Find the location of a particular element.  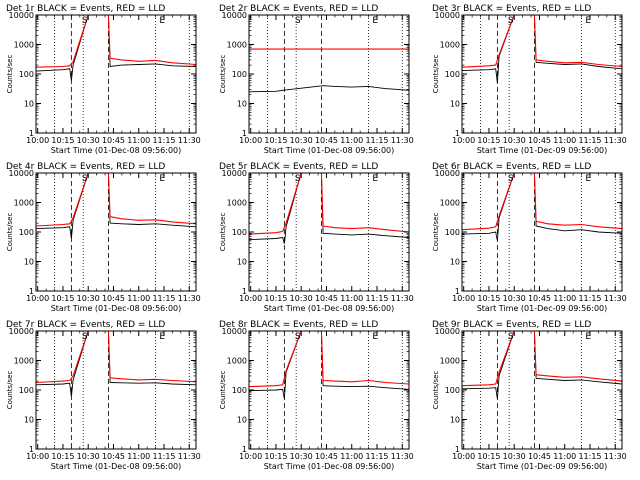

panel-title: Det 7r BLACK = Events, RED = LLD is located at coordinates (85, 325).